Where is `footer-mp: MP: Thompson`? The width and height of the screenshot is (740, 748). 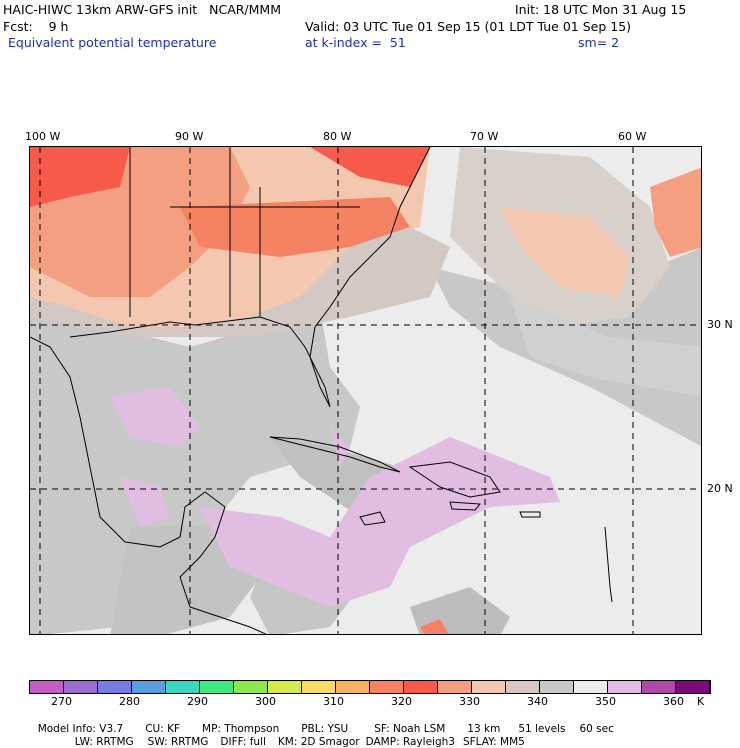
footer-mp: MP: Thompson is located at coordinates (241, 729).